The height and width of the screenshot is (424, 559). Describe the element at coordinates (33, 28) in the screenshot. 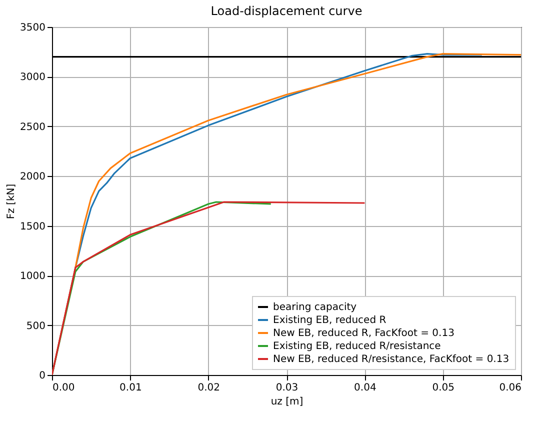

I see `y-tick-label: 3500` at that location.